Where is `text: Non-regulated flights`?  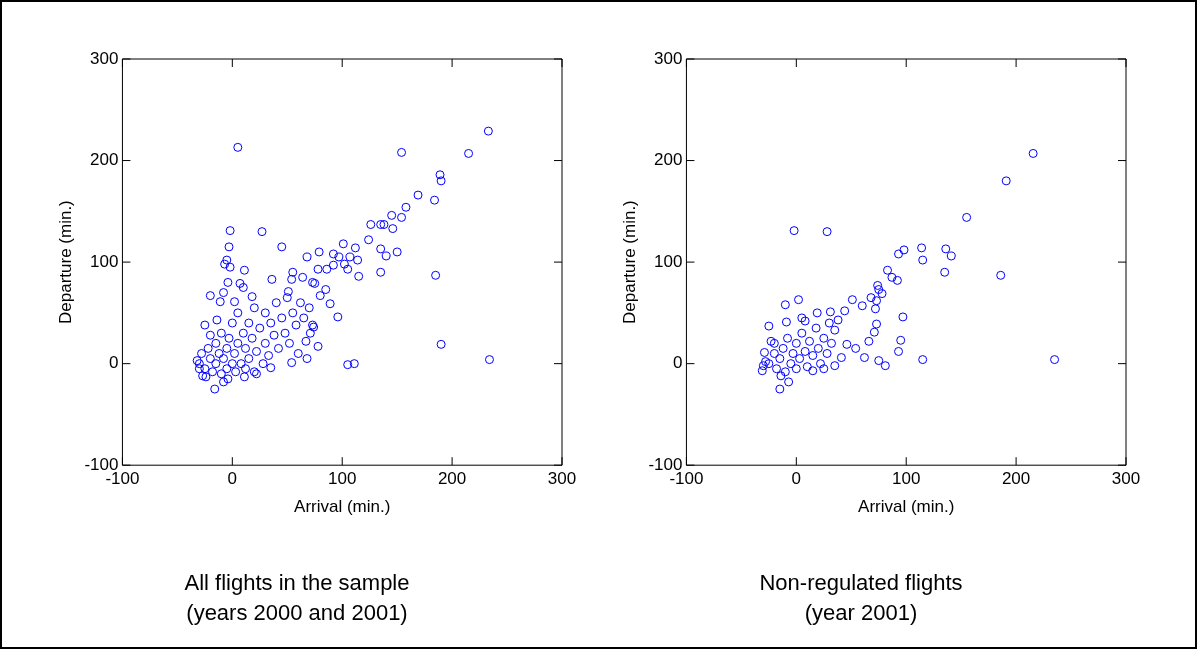
text: Non-regulated flights is located at coordinates (861, 583).